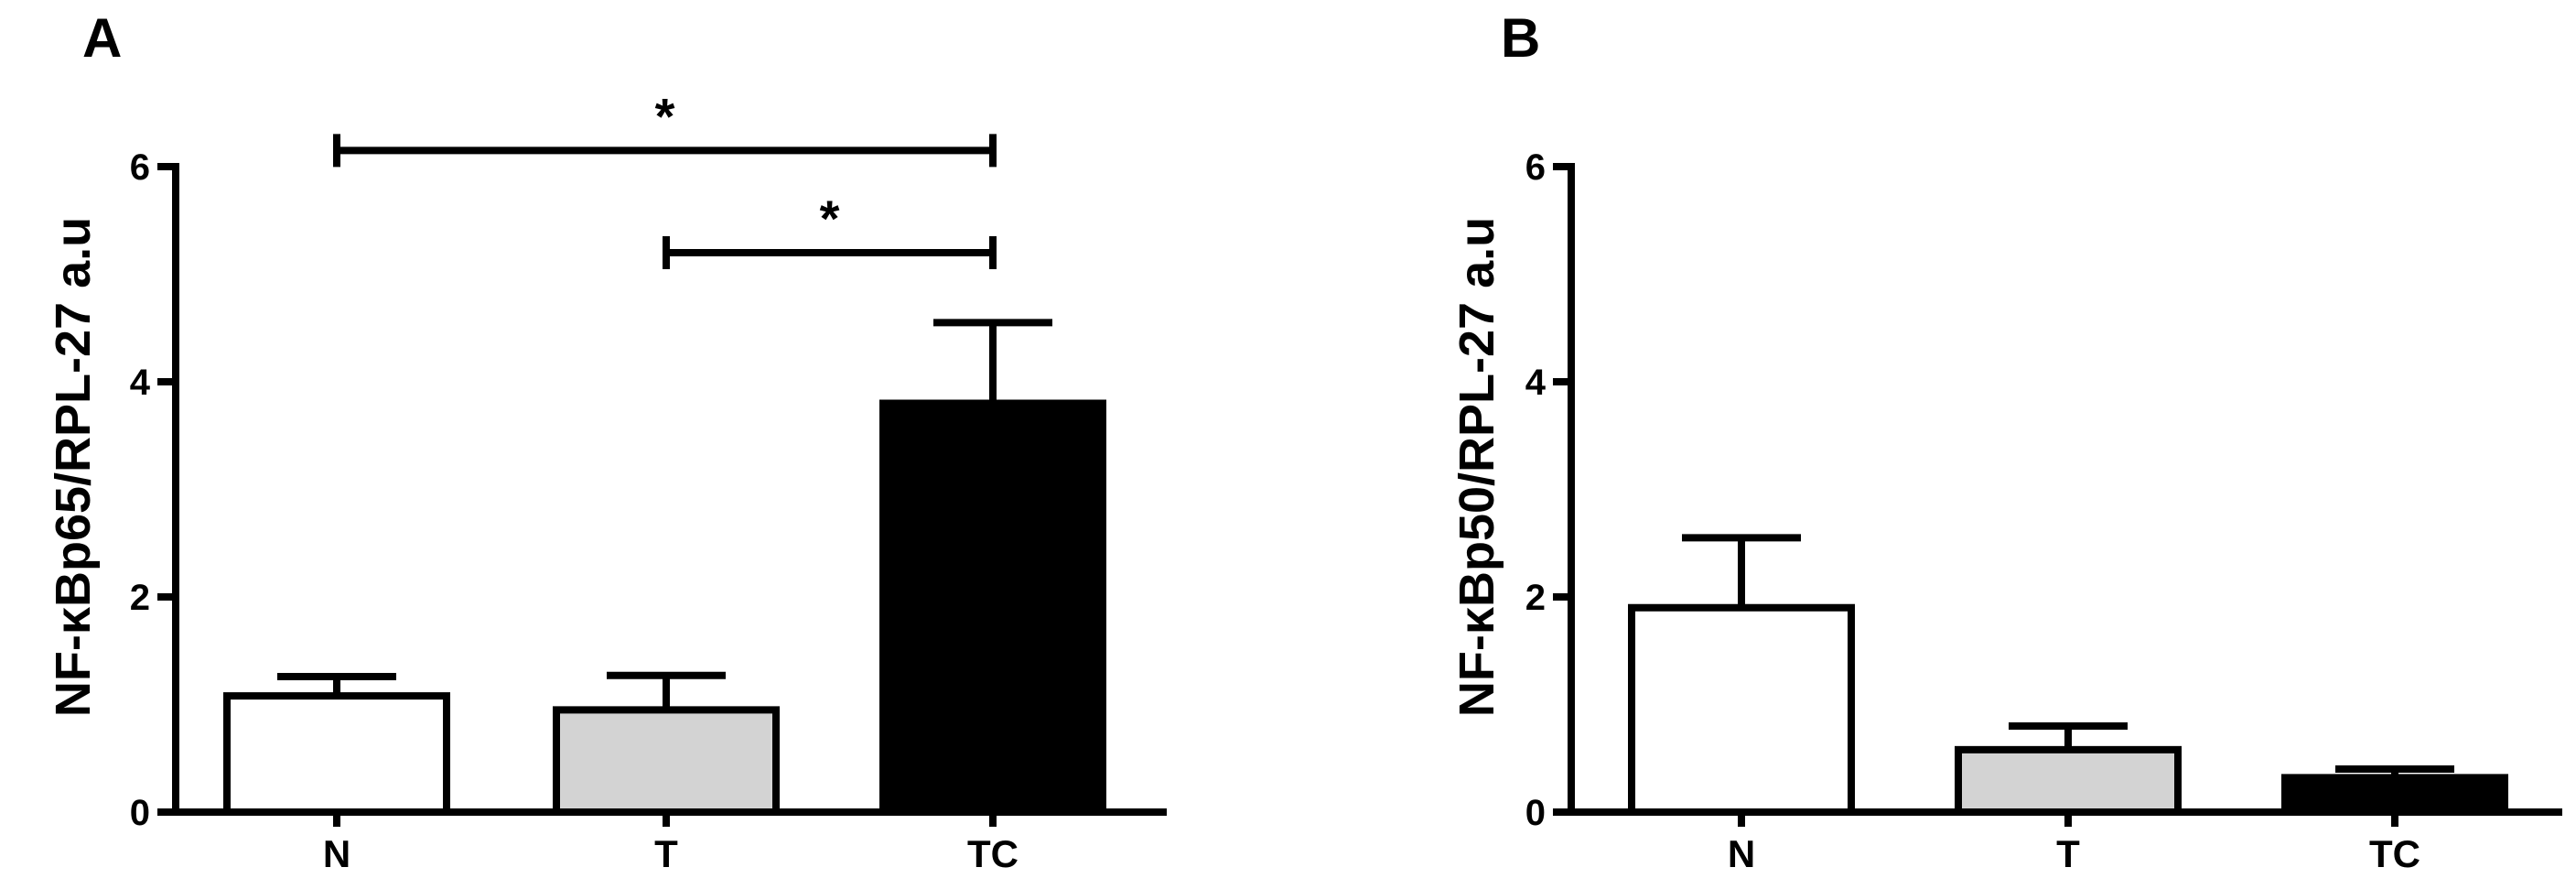  I want to click on y-axis-label: NF-κBp65/RPL-27 a.u, so click(73, 467).